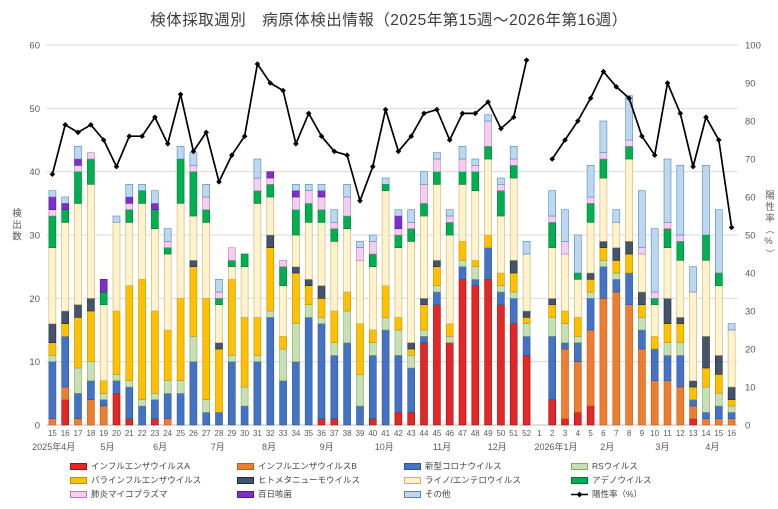 This screenshot has height=509, width=778. What do you see at coordinates (750, 122) in the screenshot?
I see `right-axis-tick: 80` at bounding box center [750, 122].